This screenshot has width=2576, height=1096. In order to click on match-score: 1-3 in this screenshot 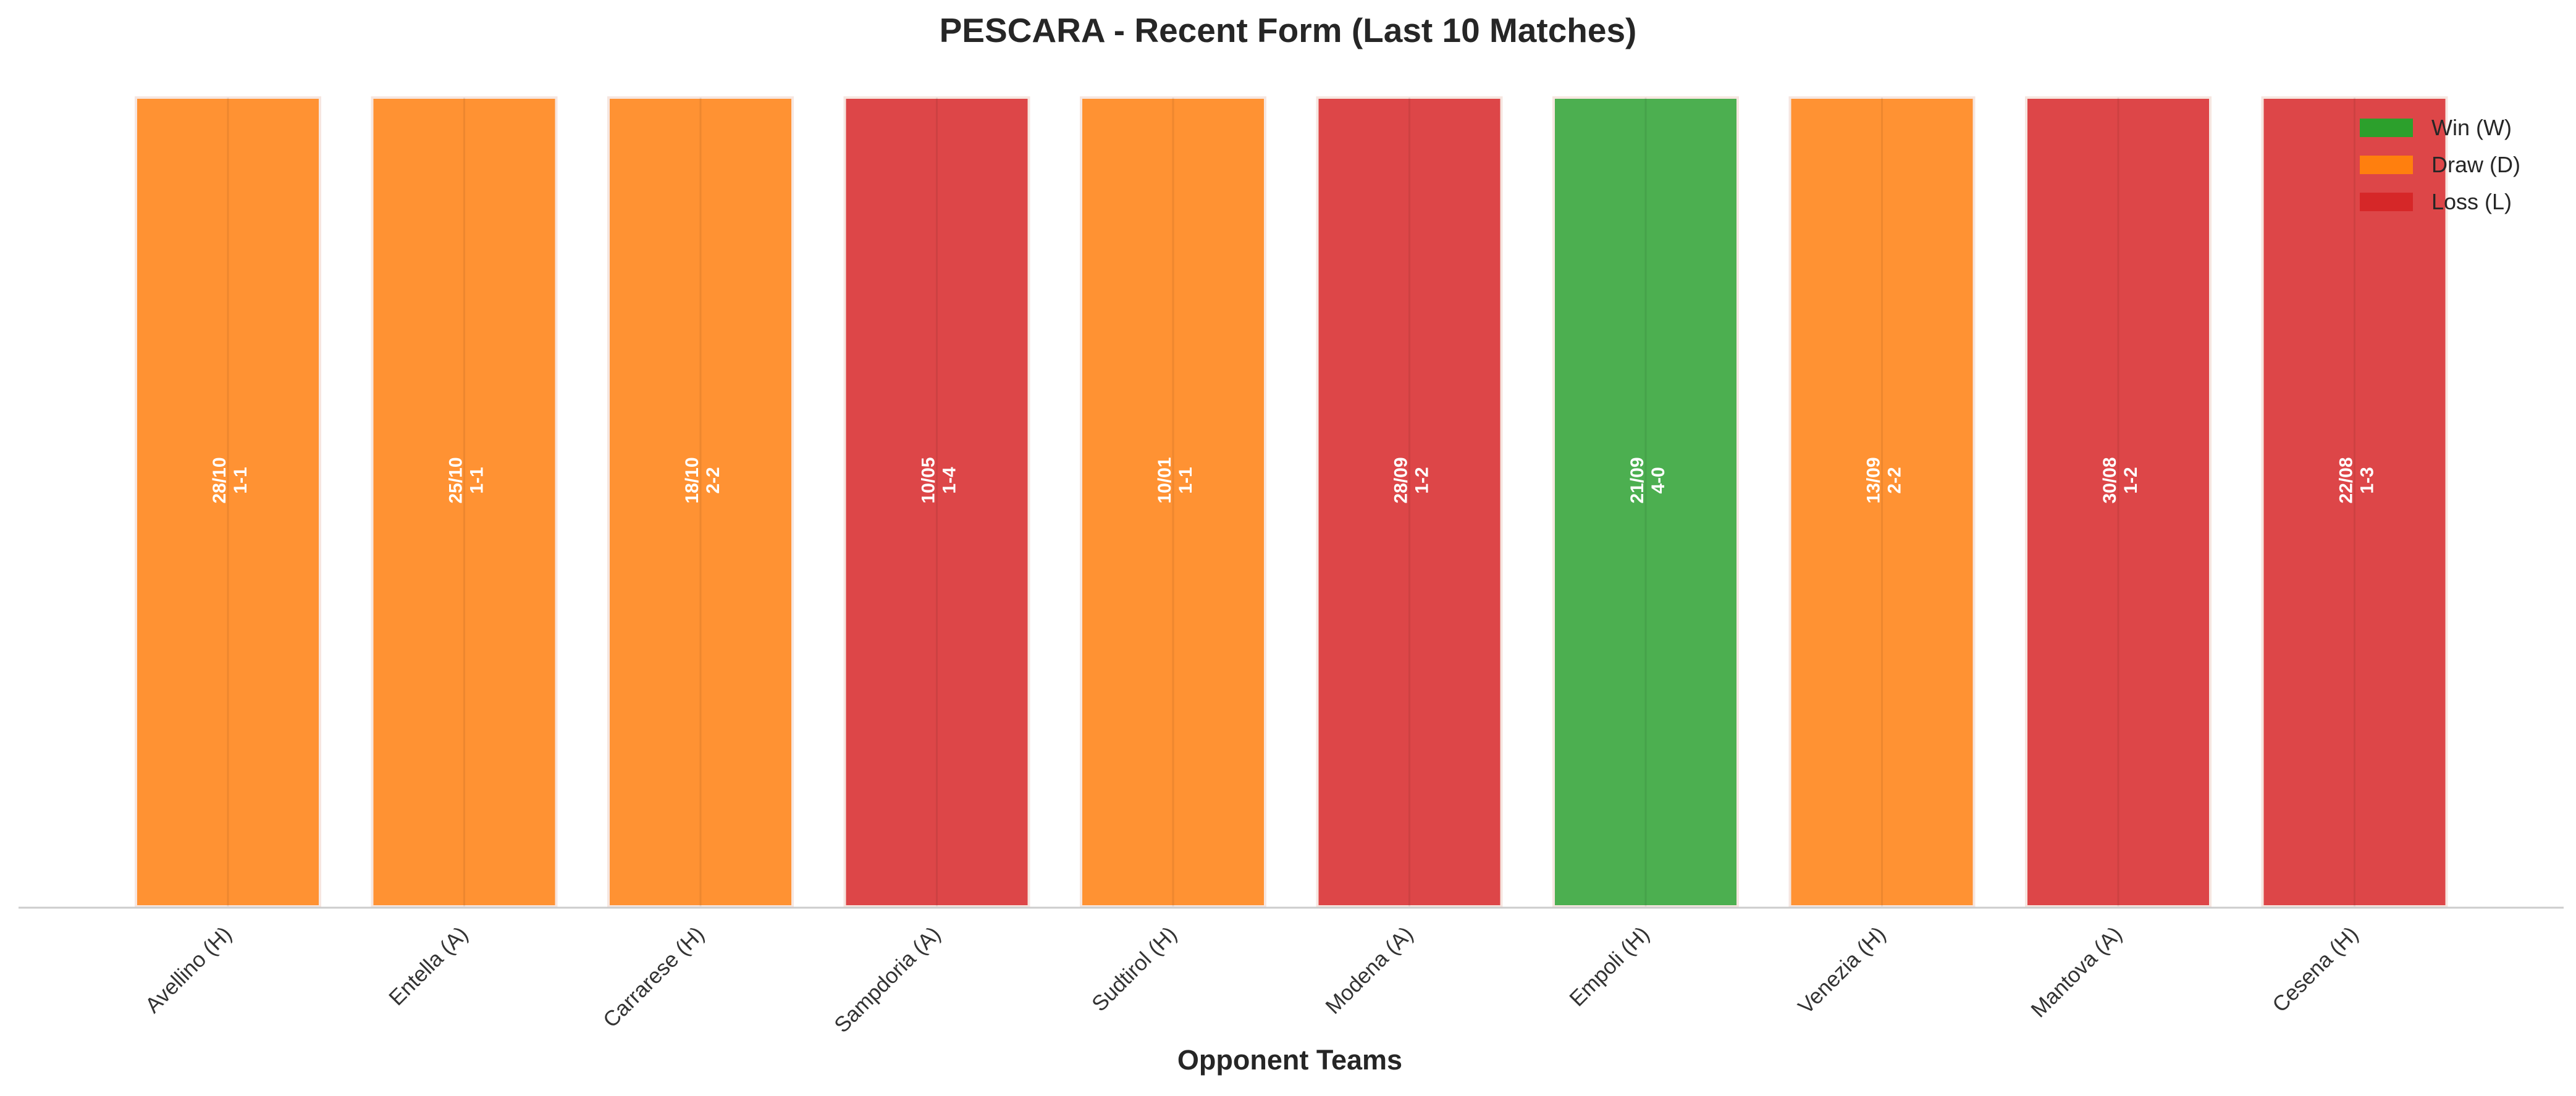, I will do `click(2367, 480)`.